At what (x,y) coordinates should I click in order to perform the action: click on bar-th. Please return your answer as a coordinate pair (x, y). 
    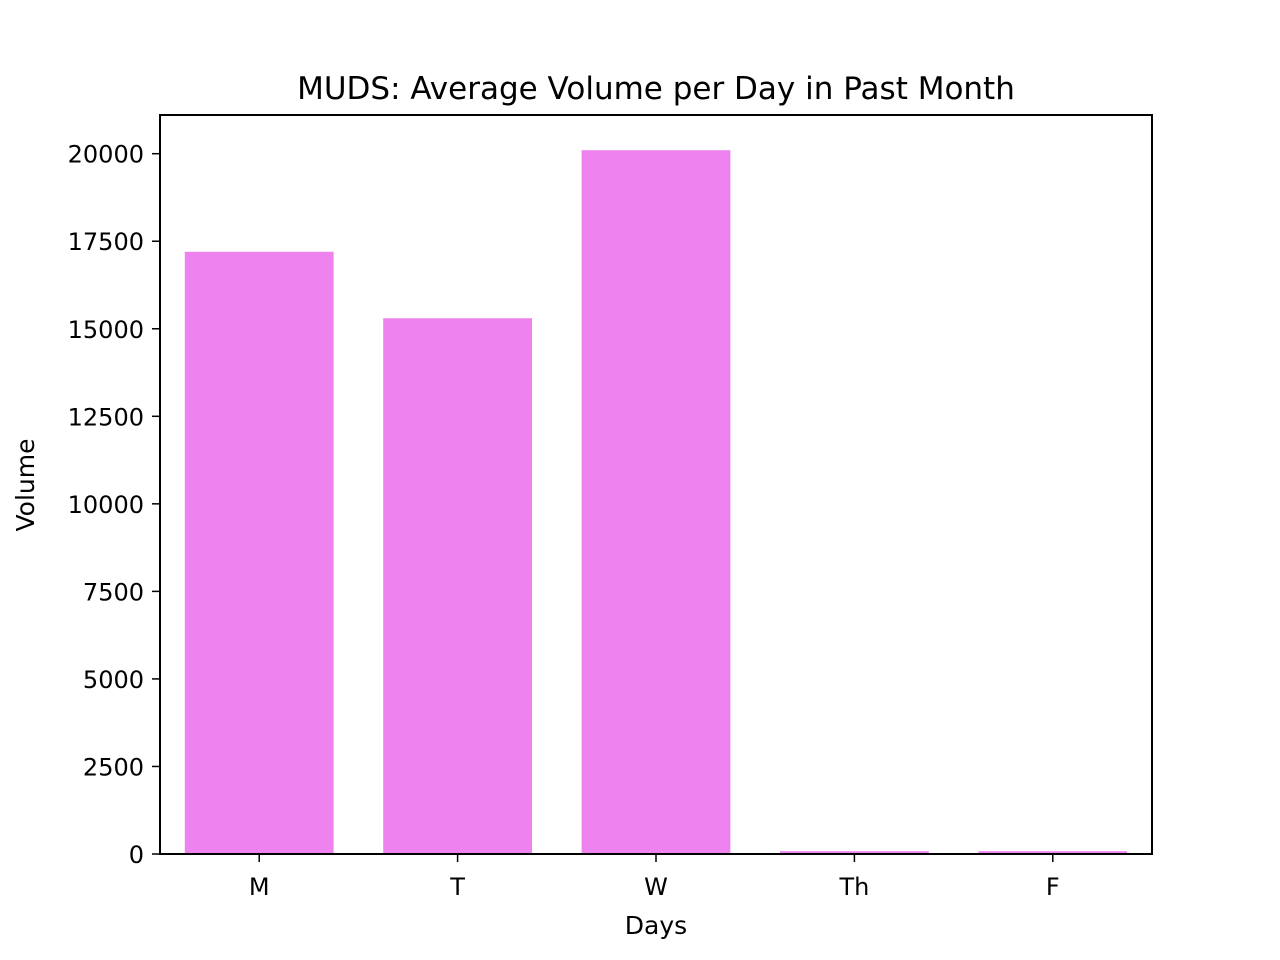
    Looking at the image, I should click on (854, 852).